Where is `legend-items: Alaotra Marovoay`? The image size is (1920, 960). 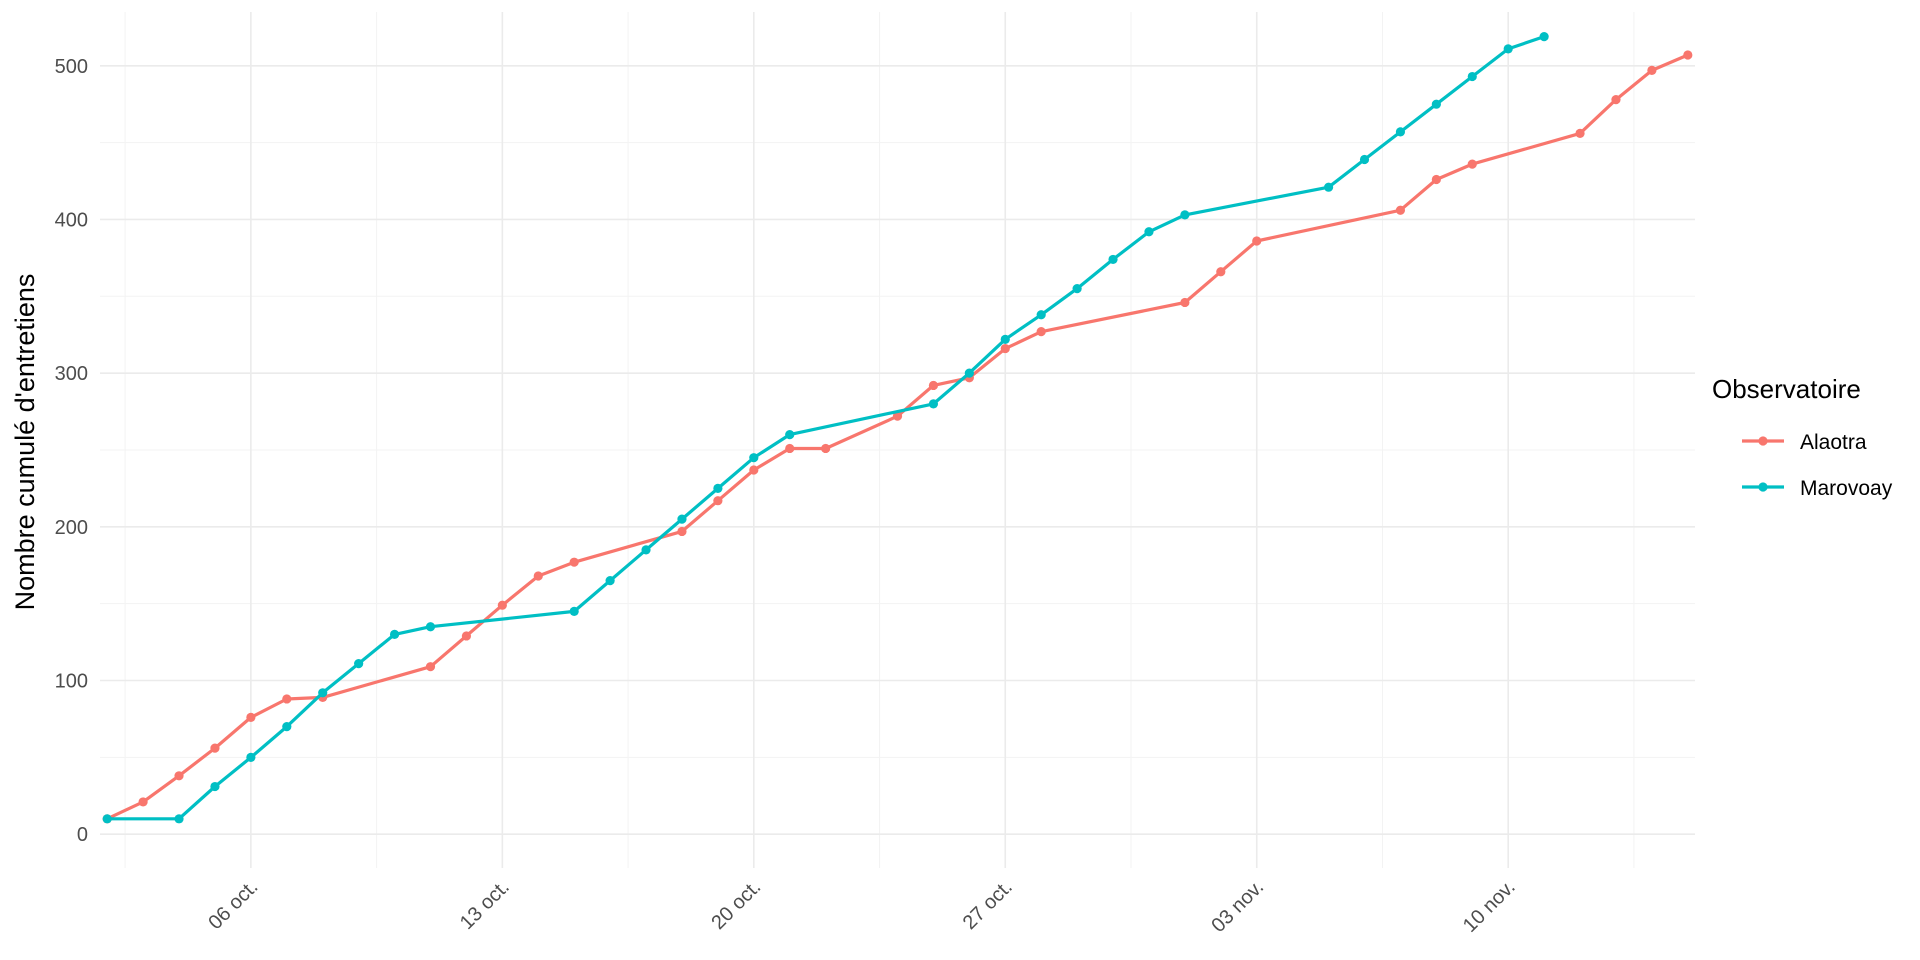 legend-items: Alaotra Marovoay is located at coordinates (1817, 465).